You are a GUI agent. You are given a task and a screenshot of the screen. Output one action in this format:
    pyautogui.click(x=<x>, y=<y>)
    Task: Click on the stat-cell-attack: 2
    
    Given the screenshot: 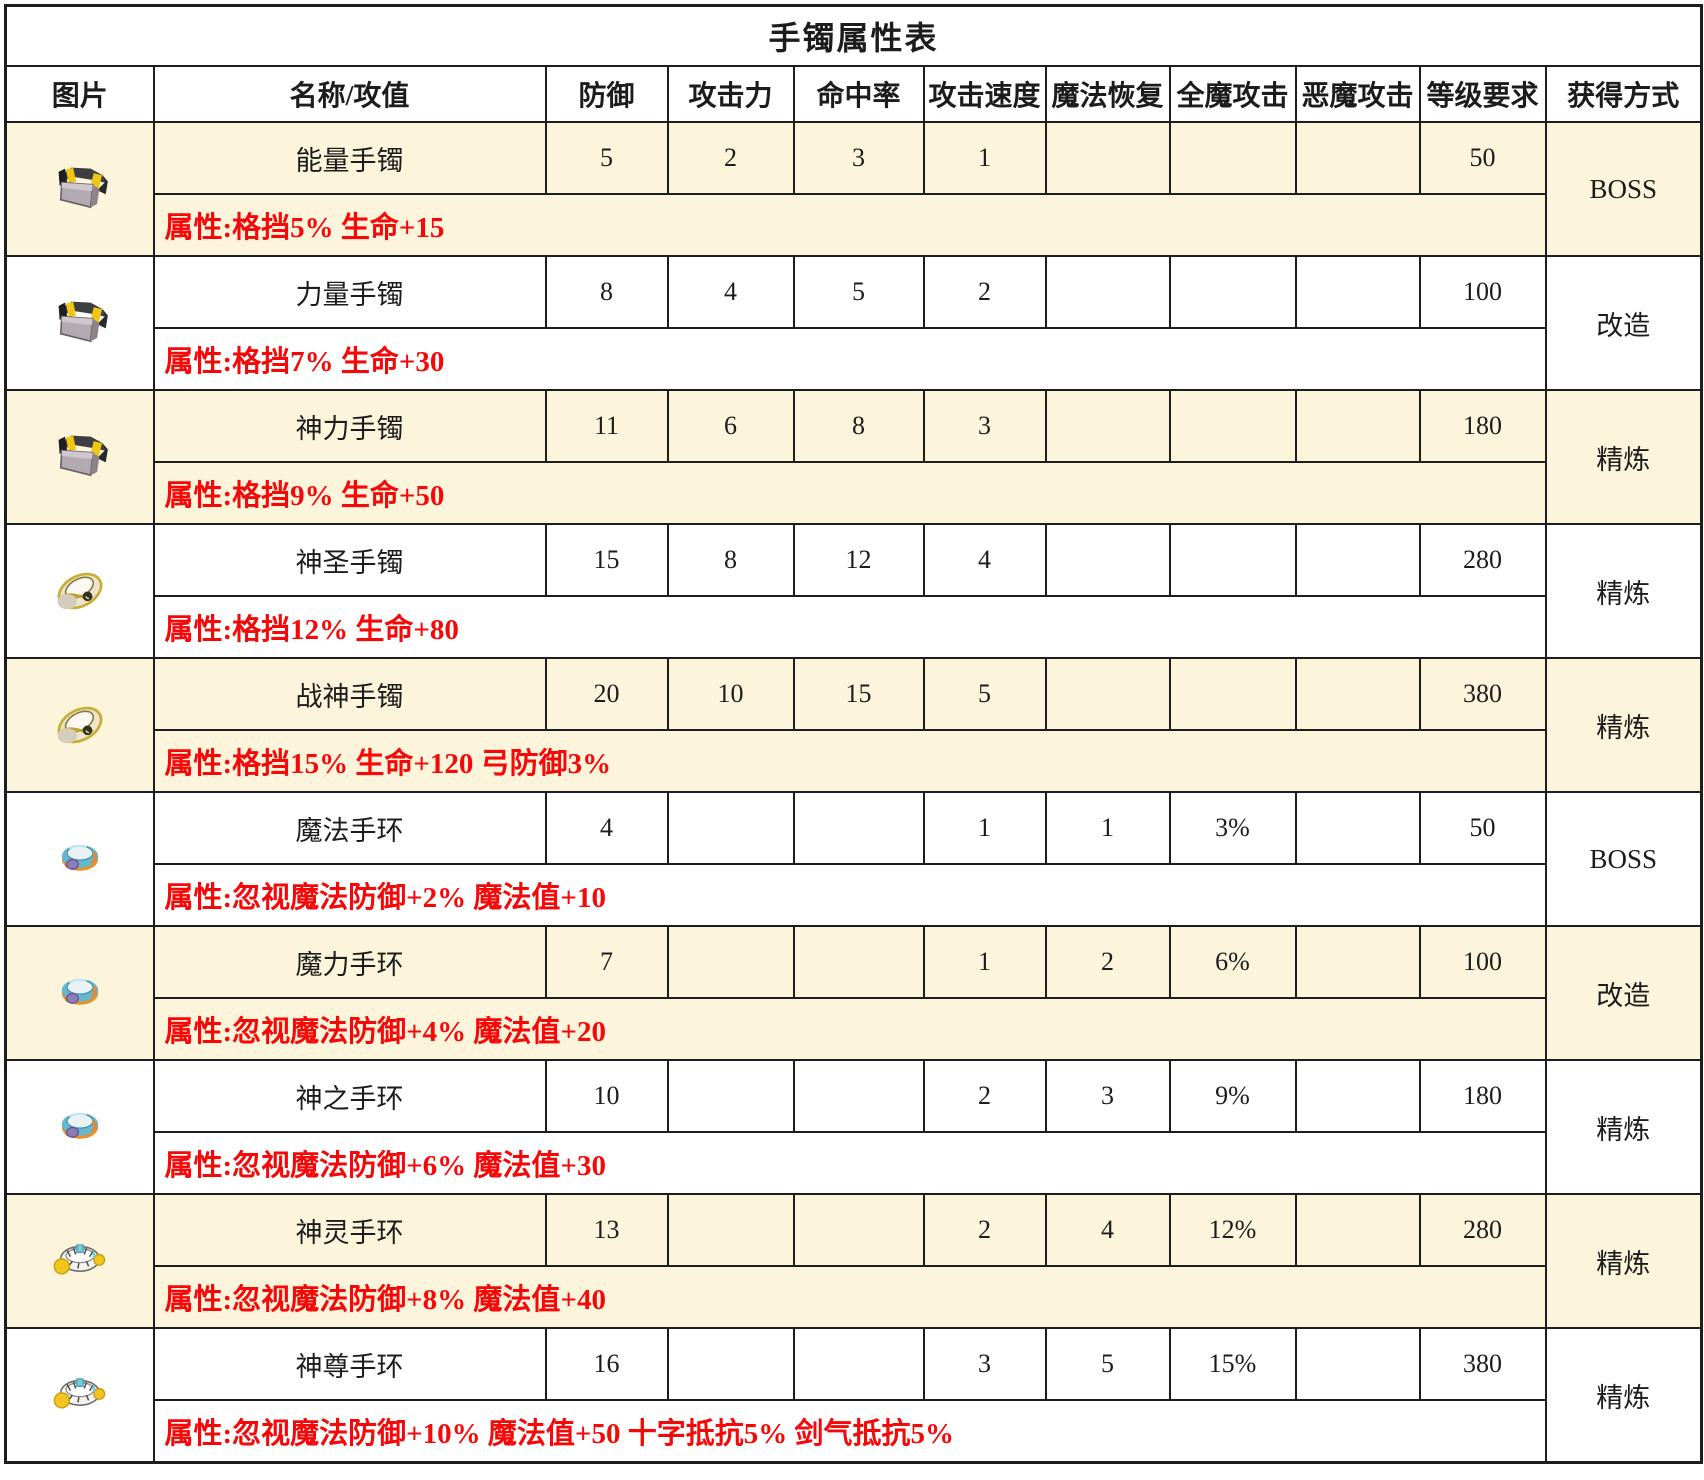 What is the action you would take?
    pyautogui.click(x=730, y=158)
    